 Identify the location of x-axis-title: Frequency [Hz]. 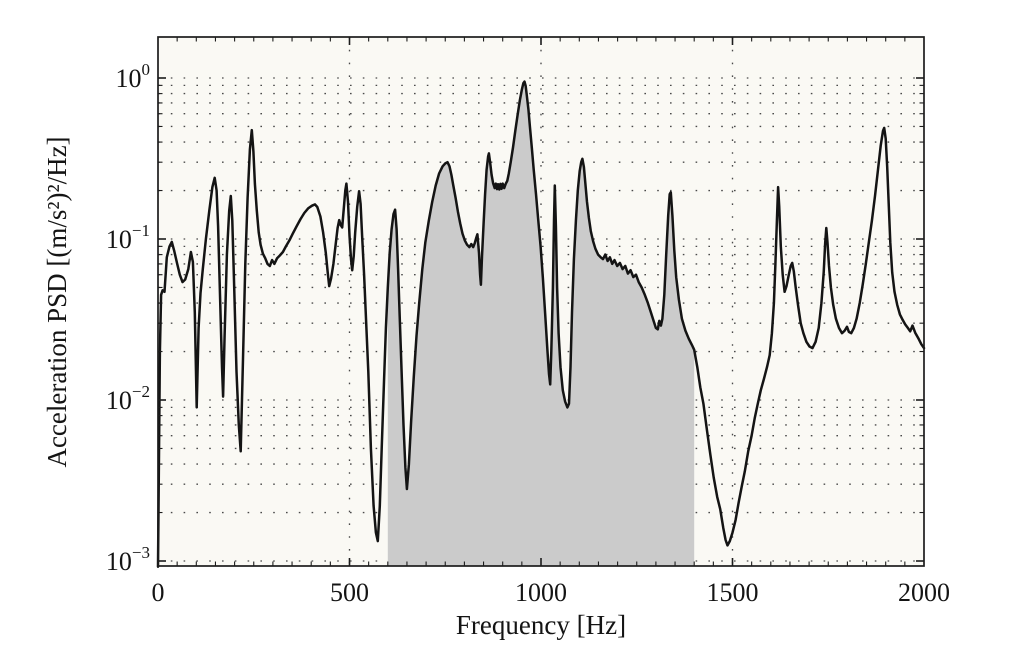
(541, 625).